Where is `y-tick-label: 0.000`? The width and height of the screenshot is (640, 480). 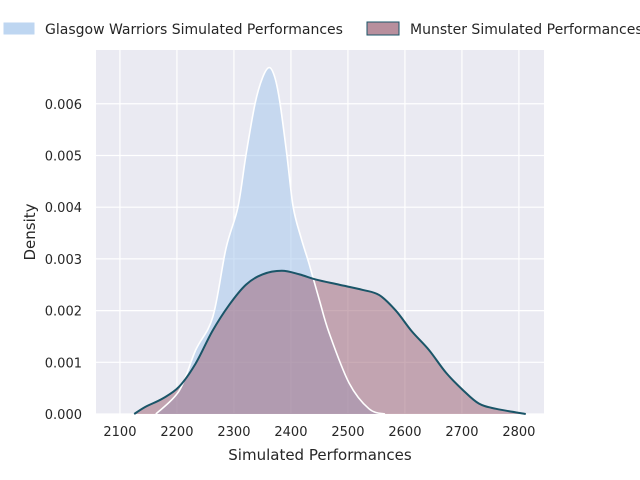 y-tick-label: 0.000 is located at coordinates (63, 415).